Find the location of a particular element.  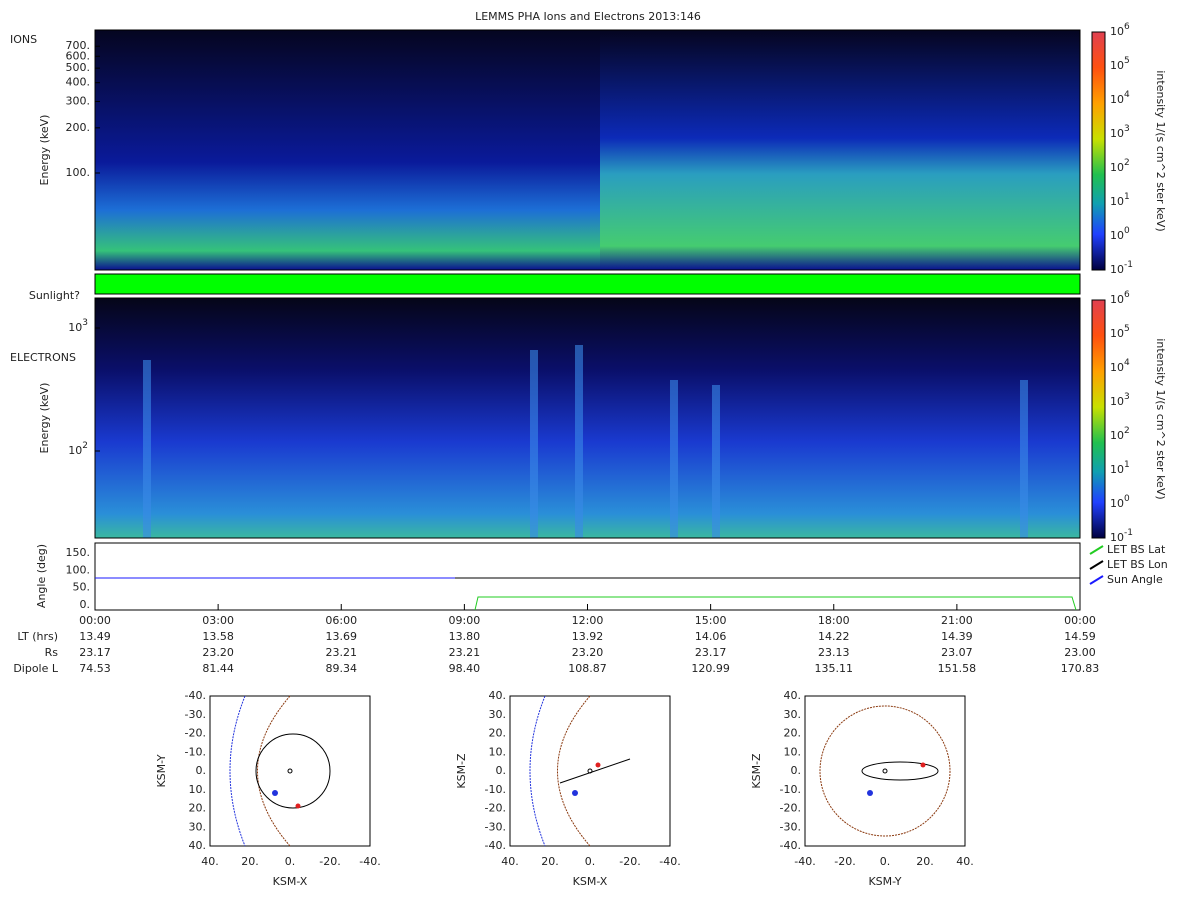

y-tick-label: 150. is located at coordinates (78, 552).